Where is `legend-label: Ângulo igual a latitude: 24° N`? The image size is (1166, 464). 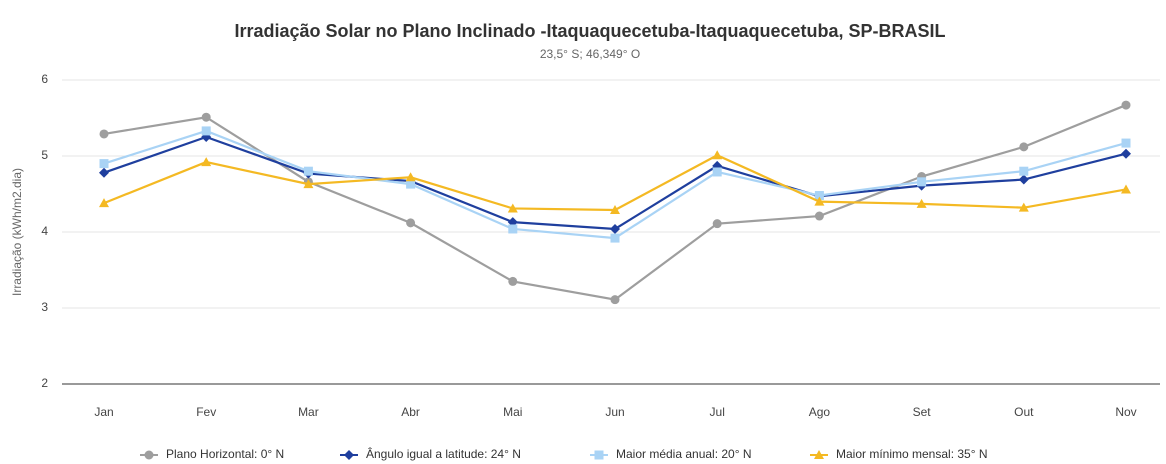 legend-label: Ângulo igual a latitude: 24° N is located at coordinates (443, 453).